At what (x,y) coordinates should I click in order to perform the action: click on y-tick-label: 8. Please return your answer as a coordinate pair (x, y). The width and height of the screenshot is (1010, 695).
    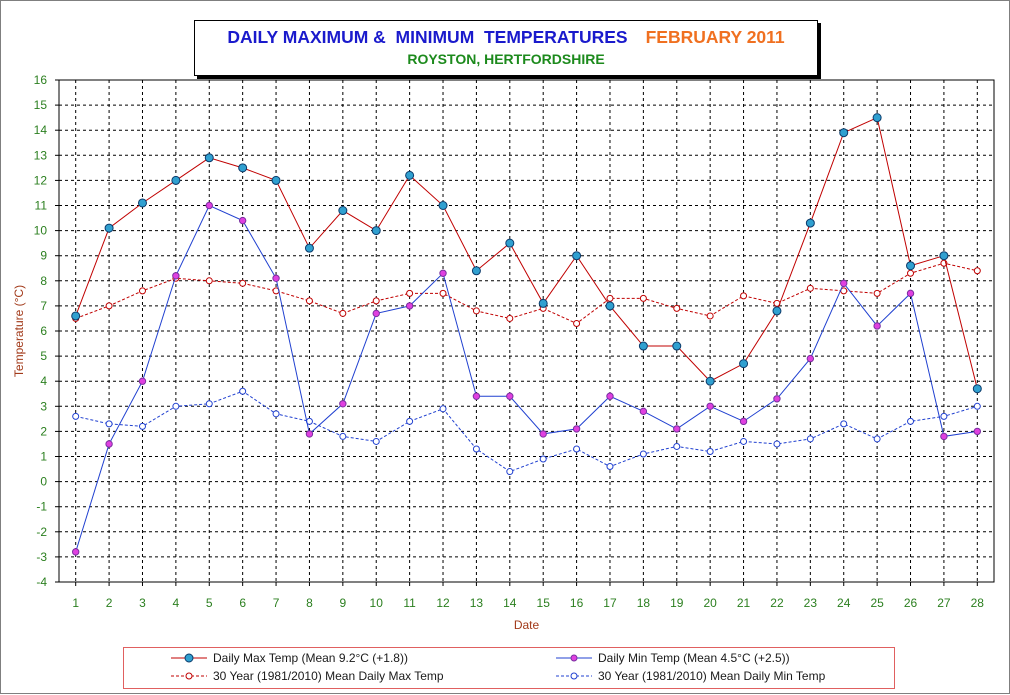
    Looking at the image, I should click on (43, 281).